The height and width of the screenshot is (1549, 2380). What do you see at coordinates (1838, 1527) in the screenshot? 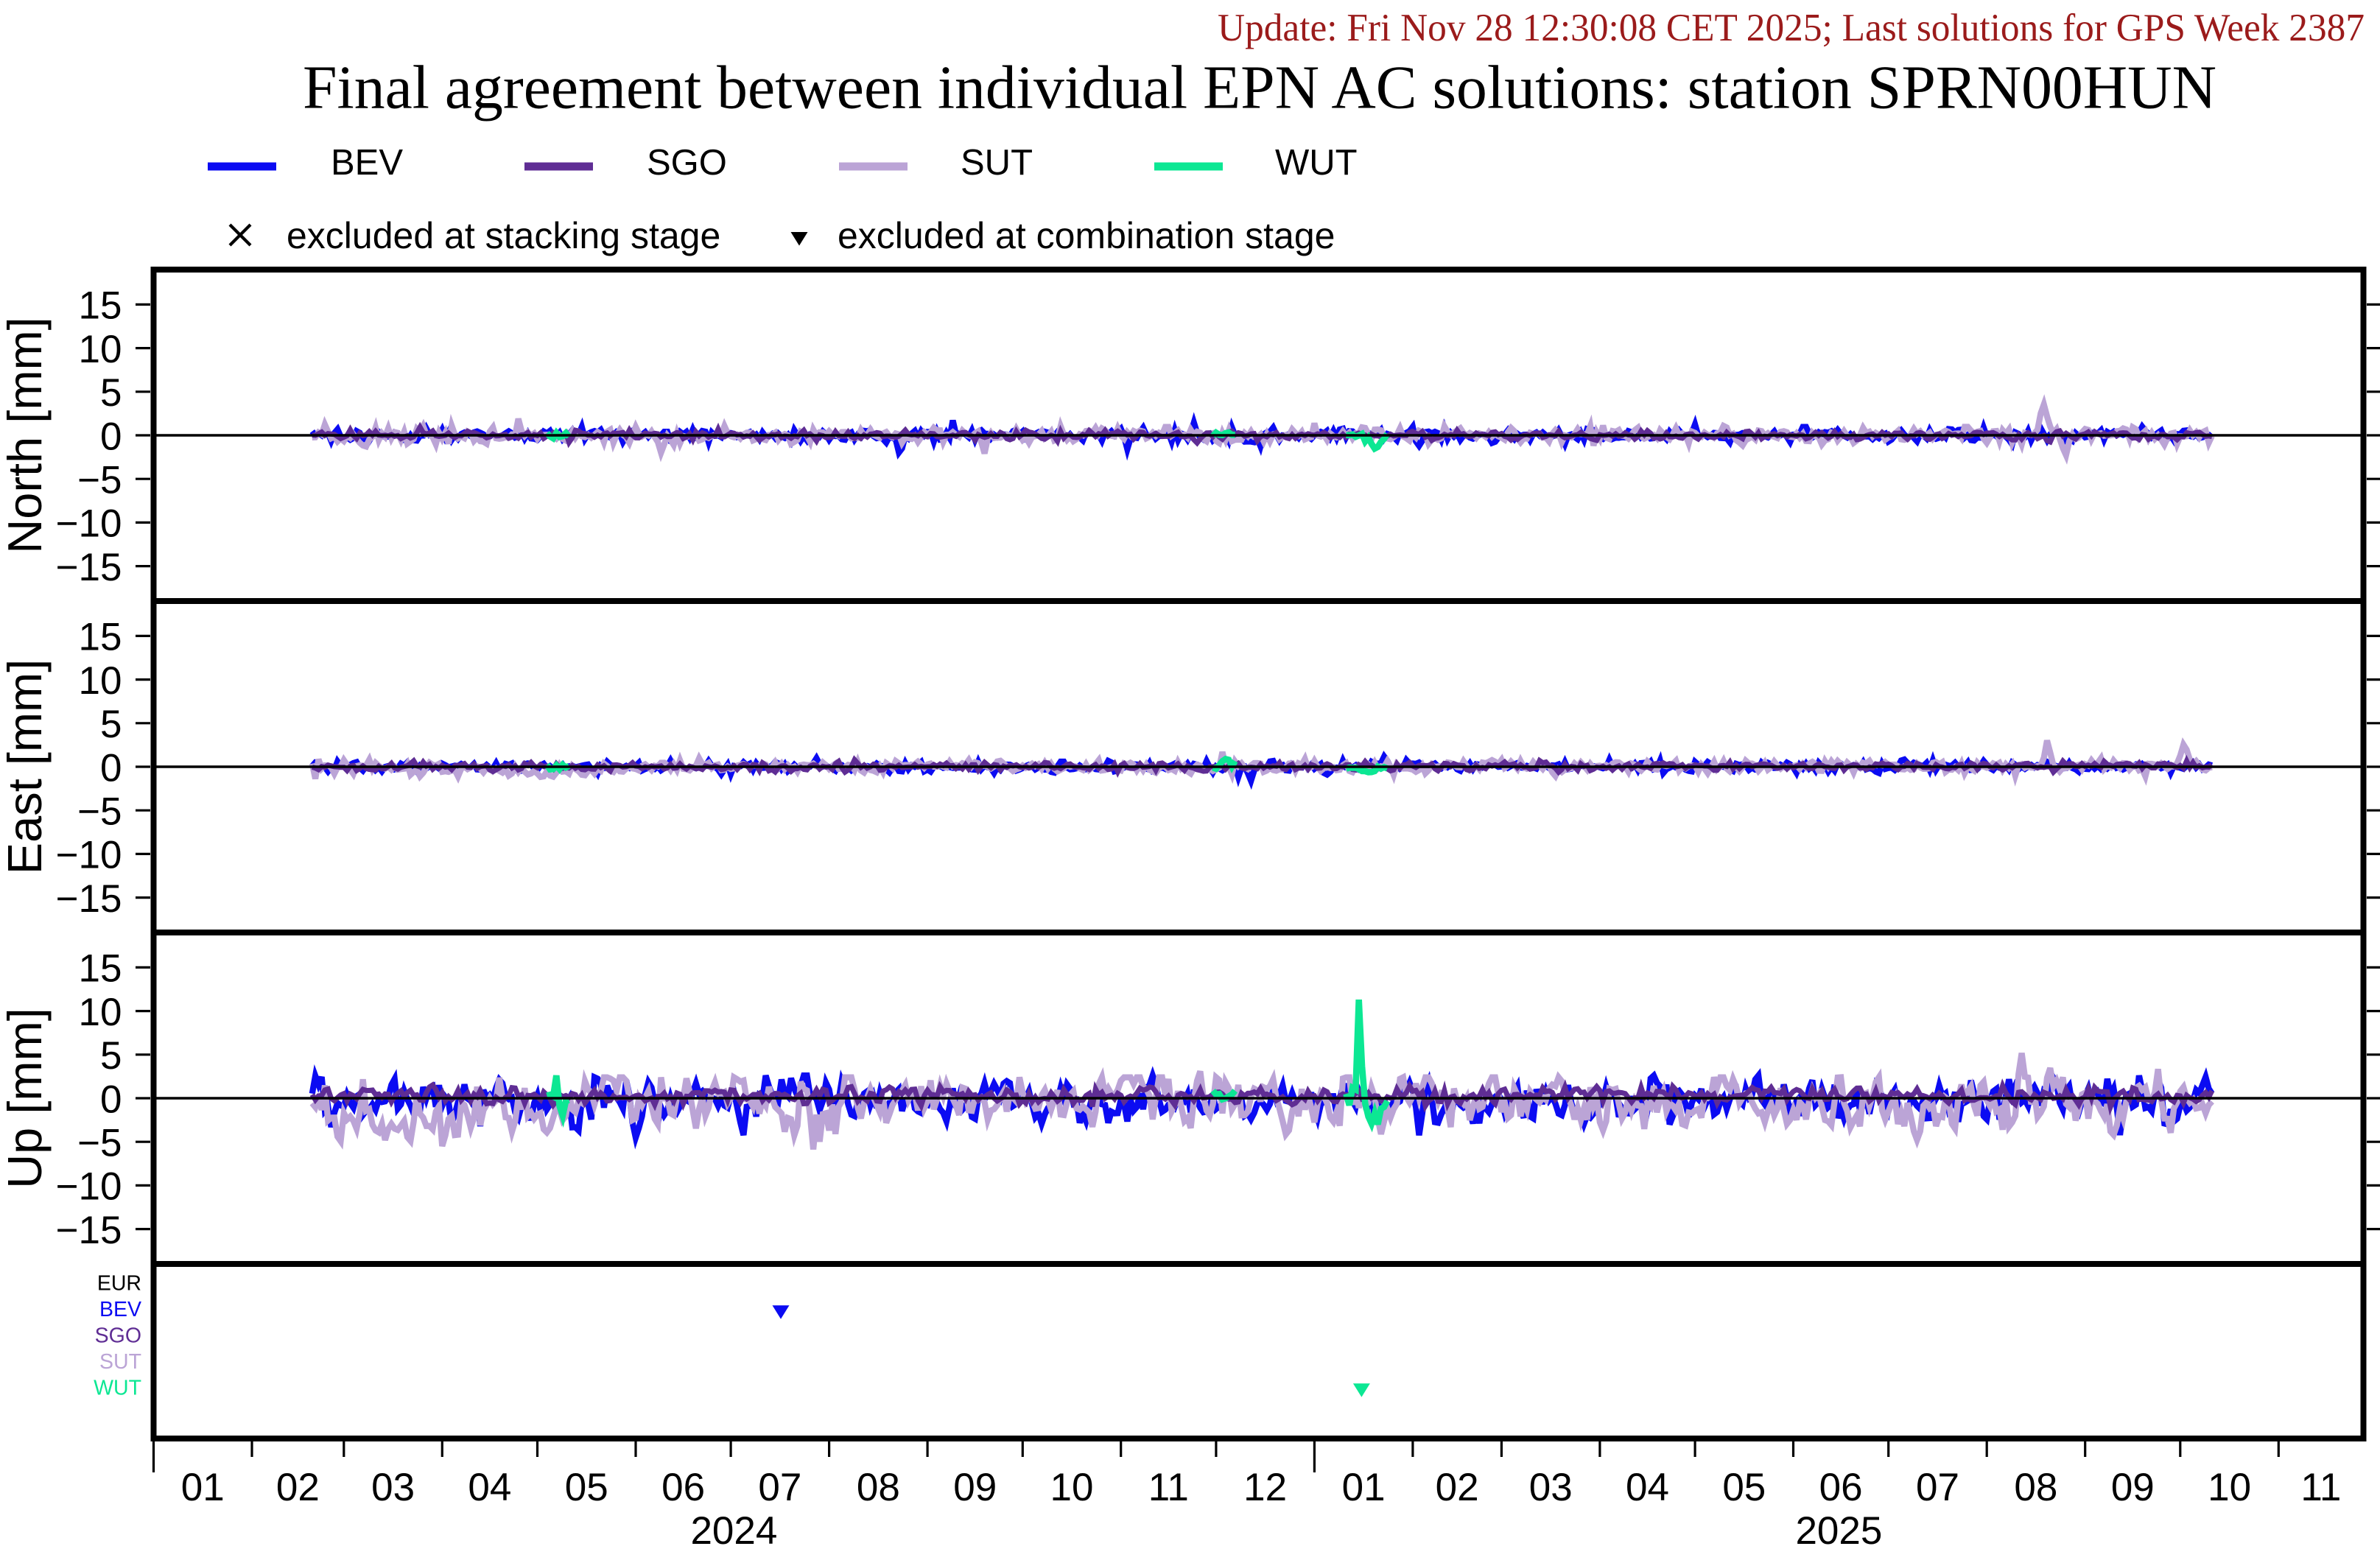
I see `svg-text: 2025` at bounding box center [1838, 1527].